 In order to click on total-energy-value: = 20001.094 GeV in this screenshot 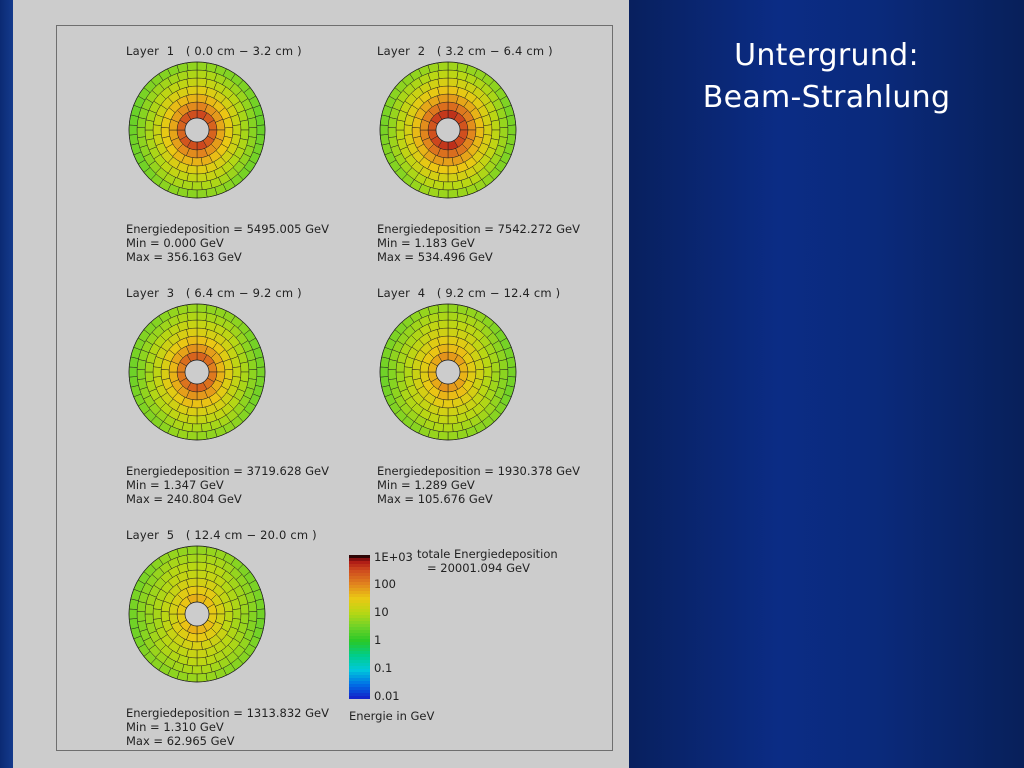, I will do `click(478, 568)`.